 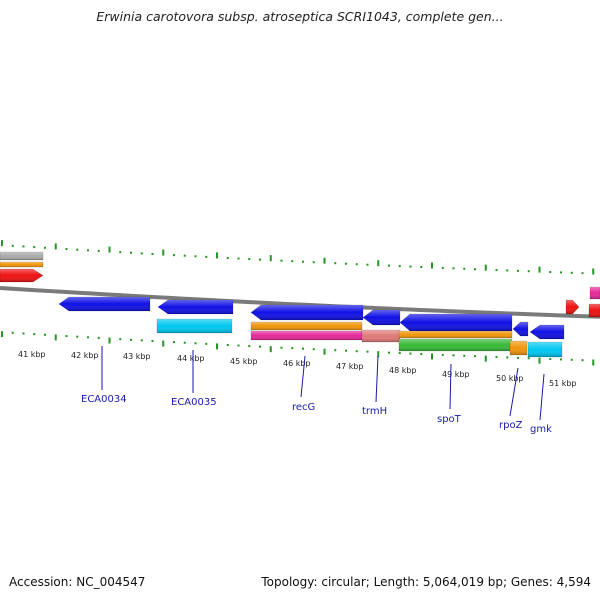 What do you see at coordinates (297, 363) in the screenshot?
I see `kbp-tick-label: 46 kbp` at bounding box center [297, 363].